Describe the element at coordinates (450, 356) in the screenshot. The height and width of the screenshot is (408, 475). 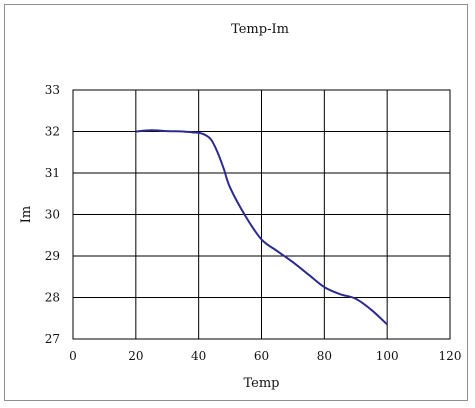
I see `x-tick-label: 120` at that location.